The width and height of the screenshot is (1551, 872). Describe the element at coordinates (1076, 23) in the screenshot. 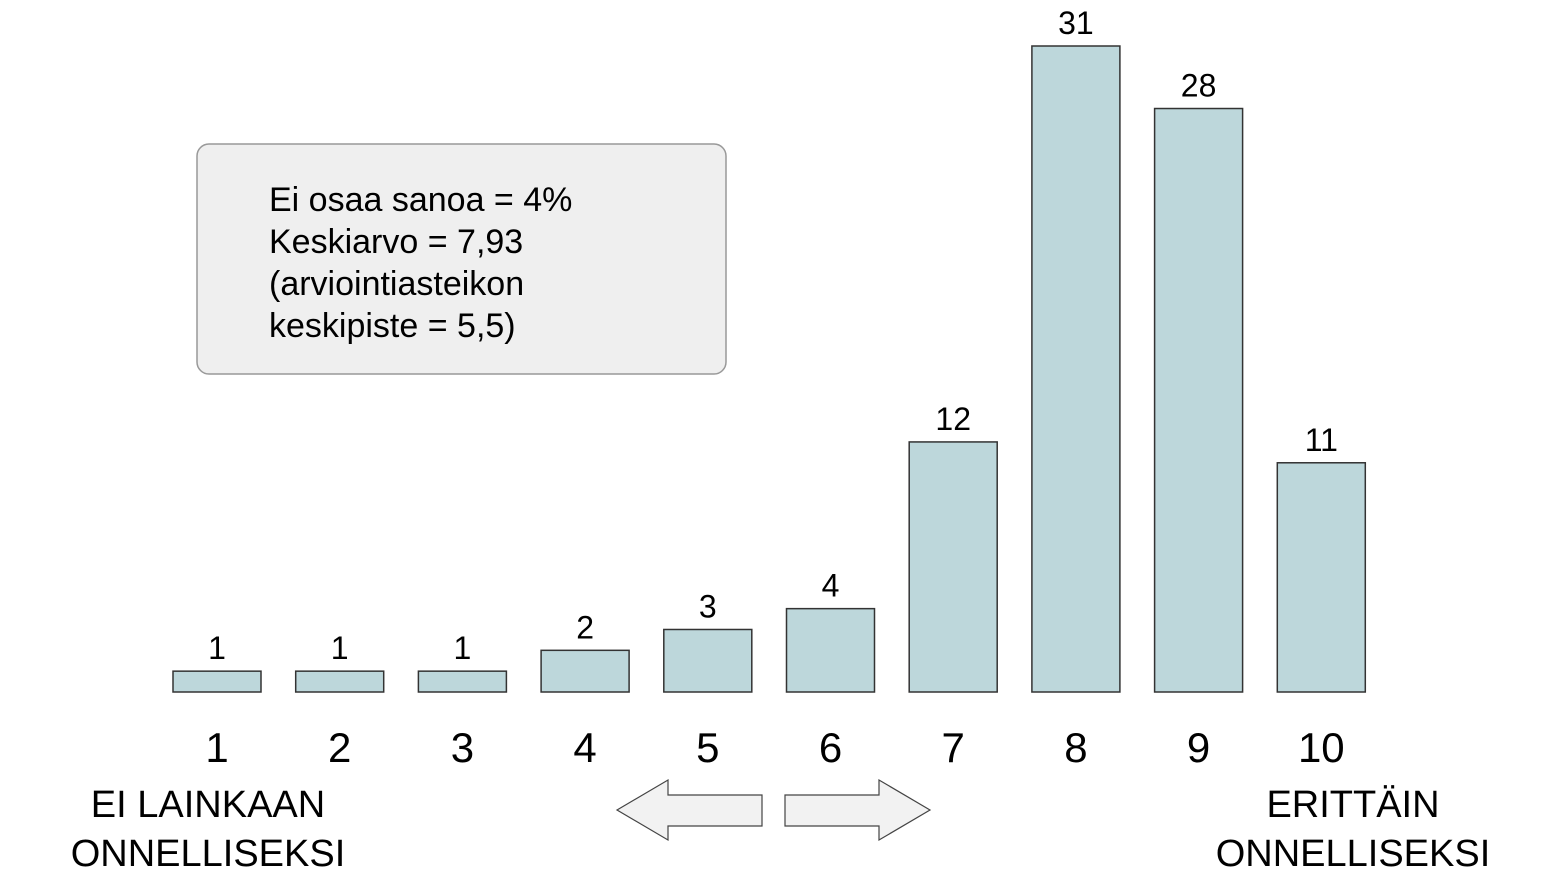

I see `value-label: 31` at that location.